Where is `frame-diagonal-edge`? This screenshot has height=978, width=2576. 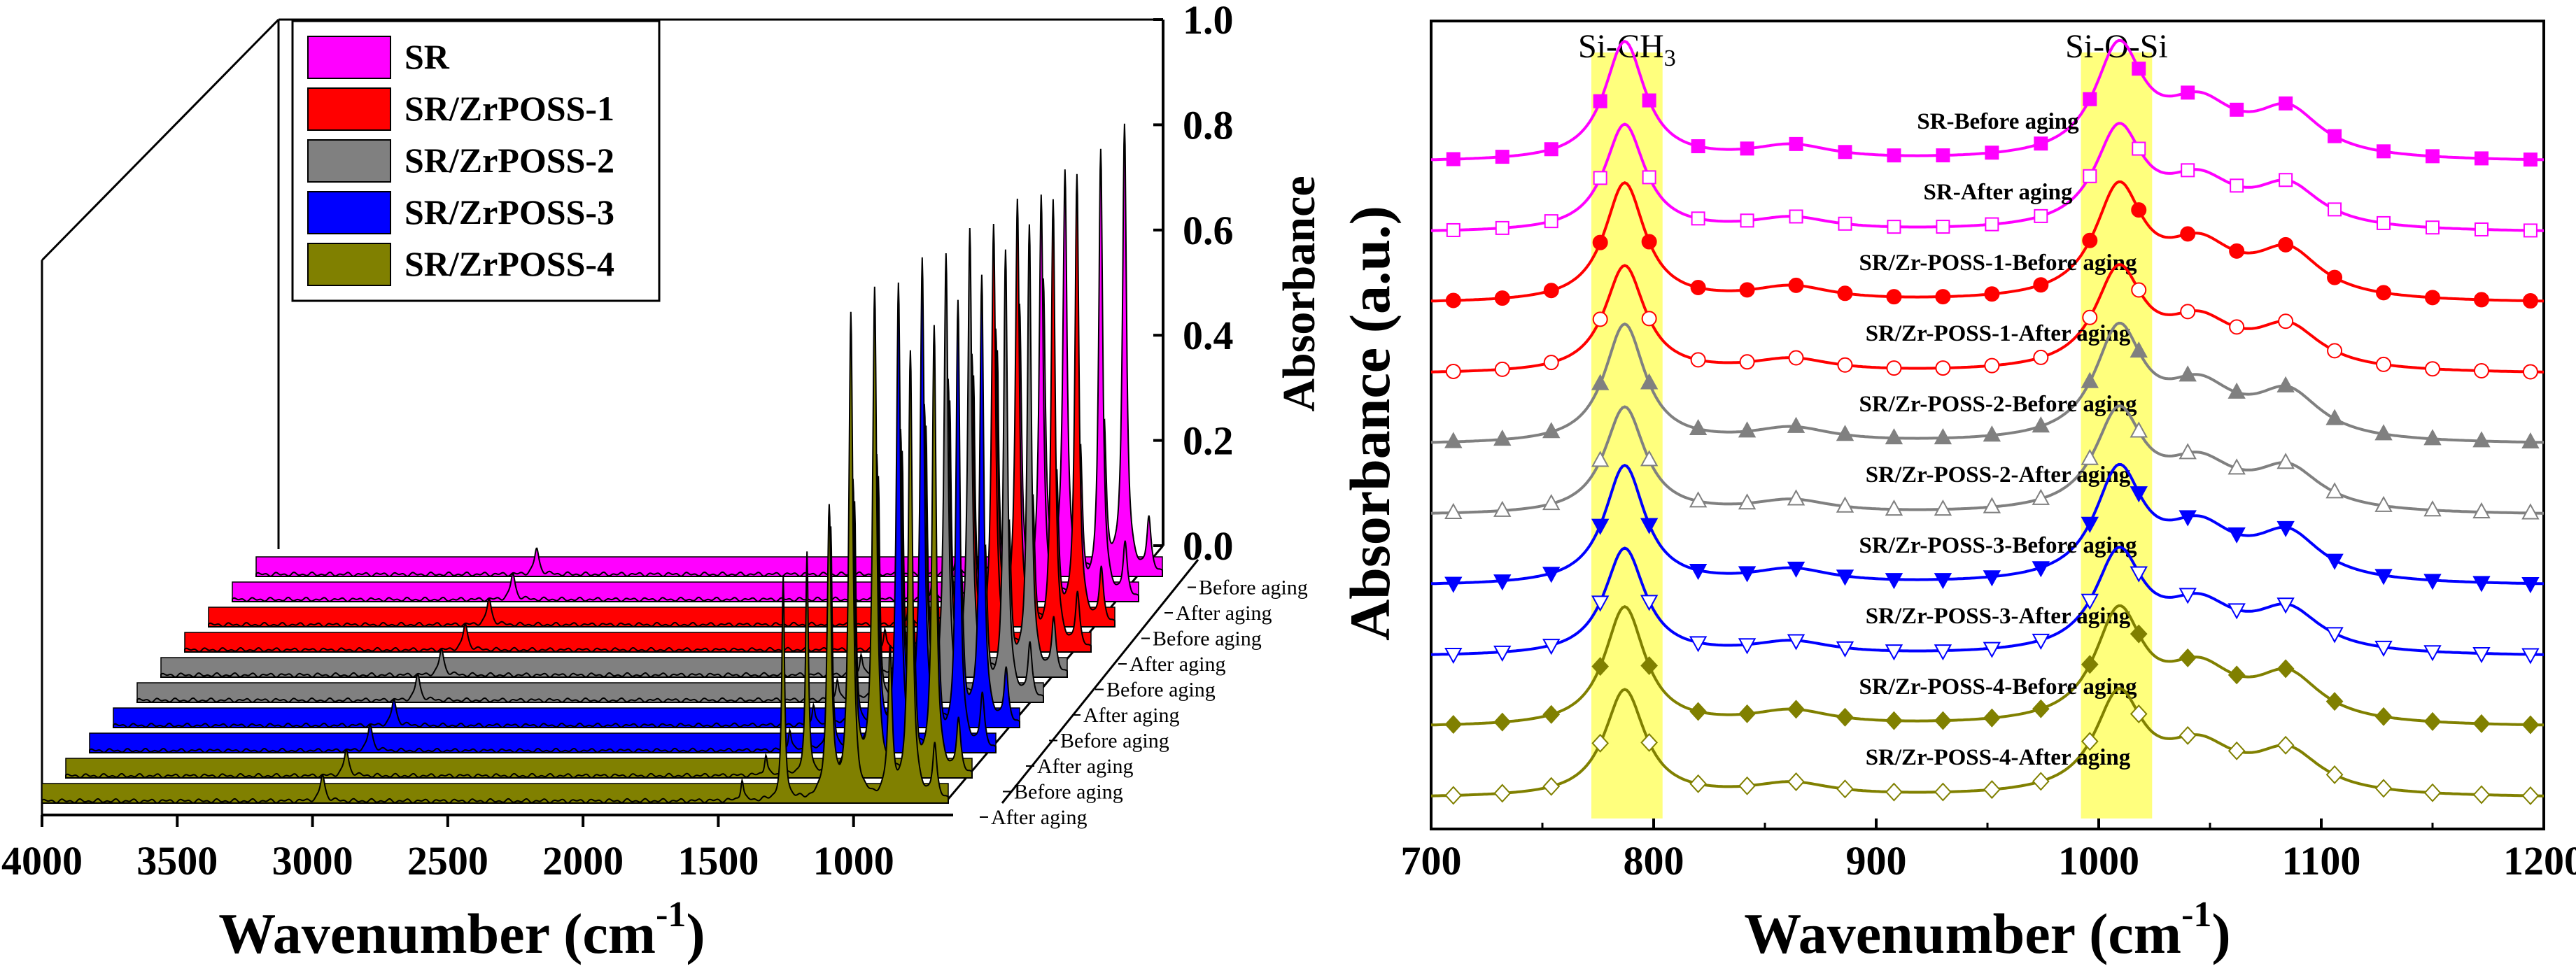
frame-diagonal-edge is located at coordinates (160, 140).